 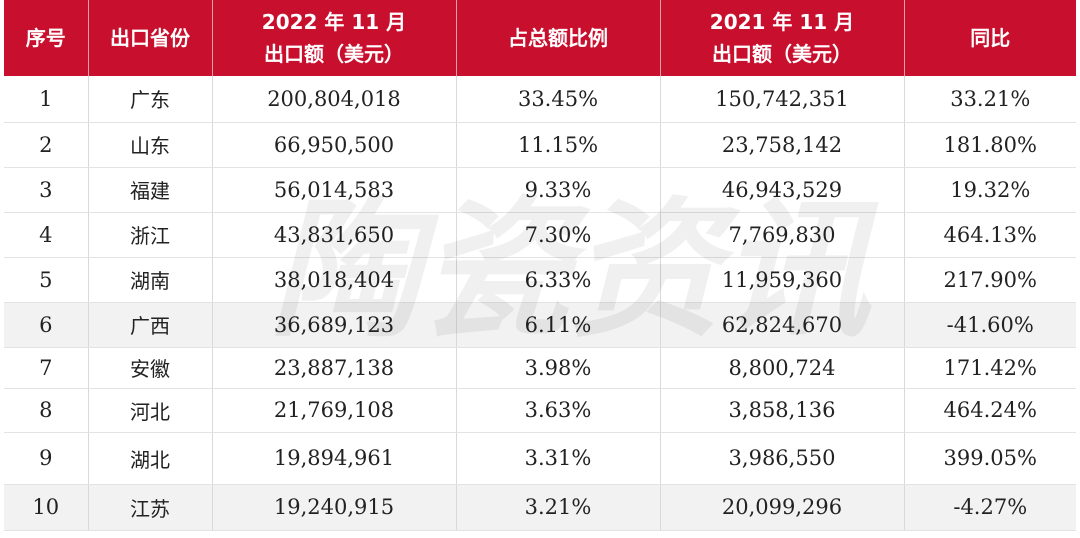 I want to click on cell-province: 安徽, so click(x=150, y=368).